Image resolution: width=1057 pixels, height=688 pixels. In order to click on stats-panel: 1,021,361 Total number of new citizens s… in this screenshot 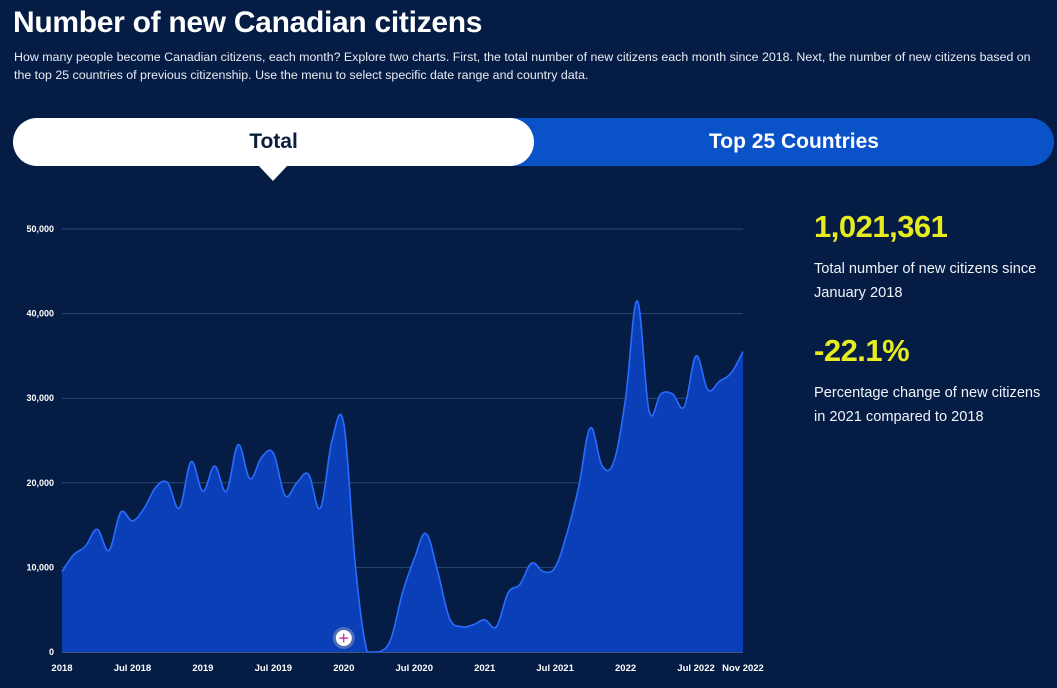, I will do `click(934, 317)`.